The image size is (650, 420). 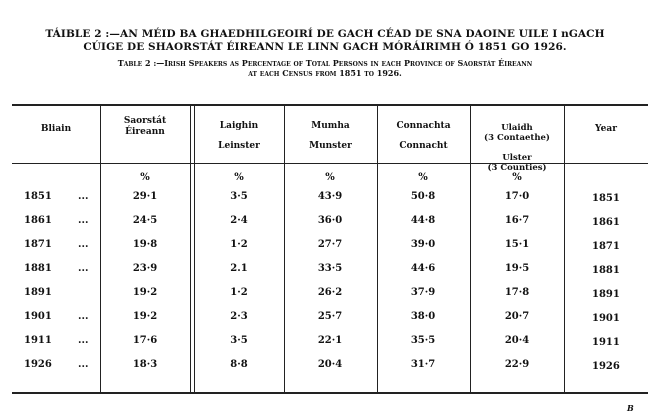 I want to click on header-text: Mumha, so click(x=330, y=126).